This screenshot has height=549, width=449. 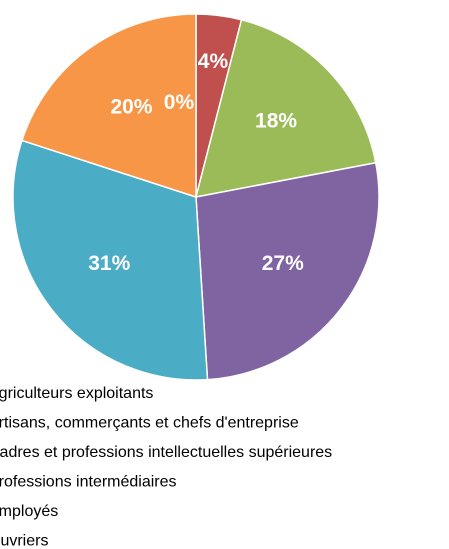 What do you see at coordinates (179, 102) in the screenshot?
I see `data-label: 0%` at bounding box center [179, 102].